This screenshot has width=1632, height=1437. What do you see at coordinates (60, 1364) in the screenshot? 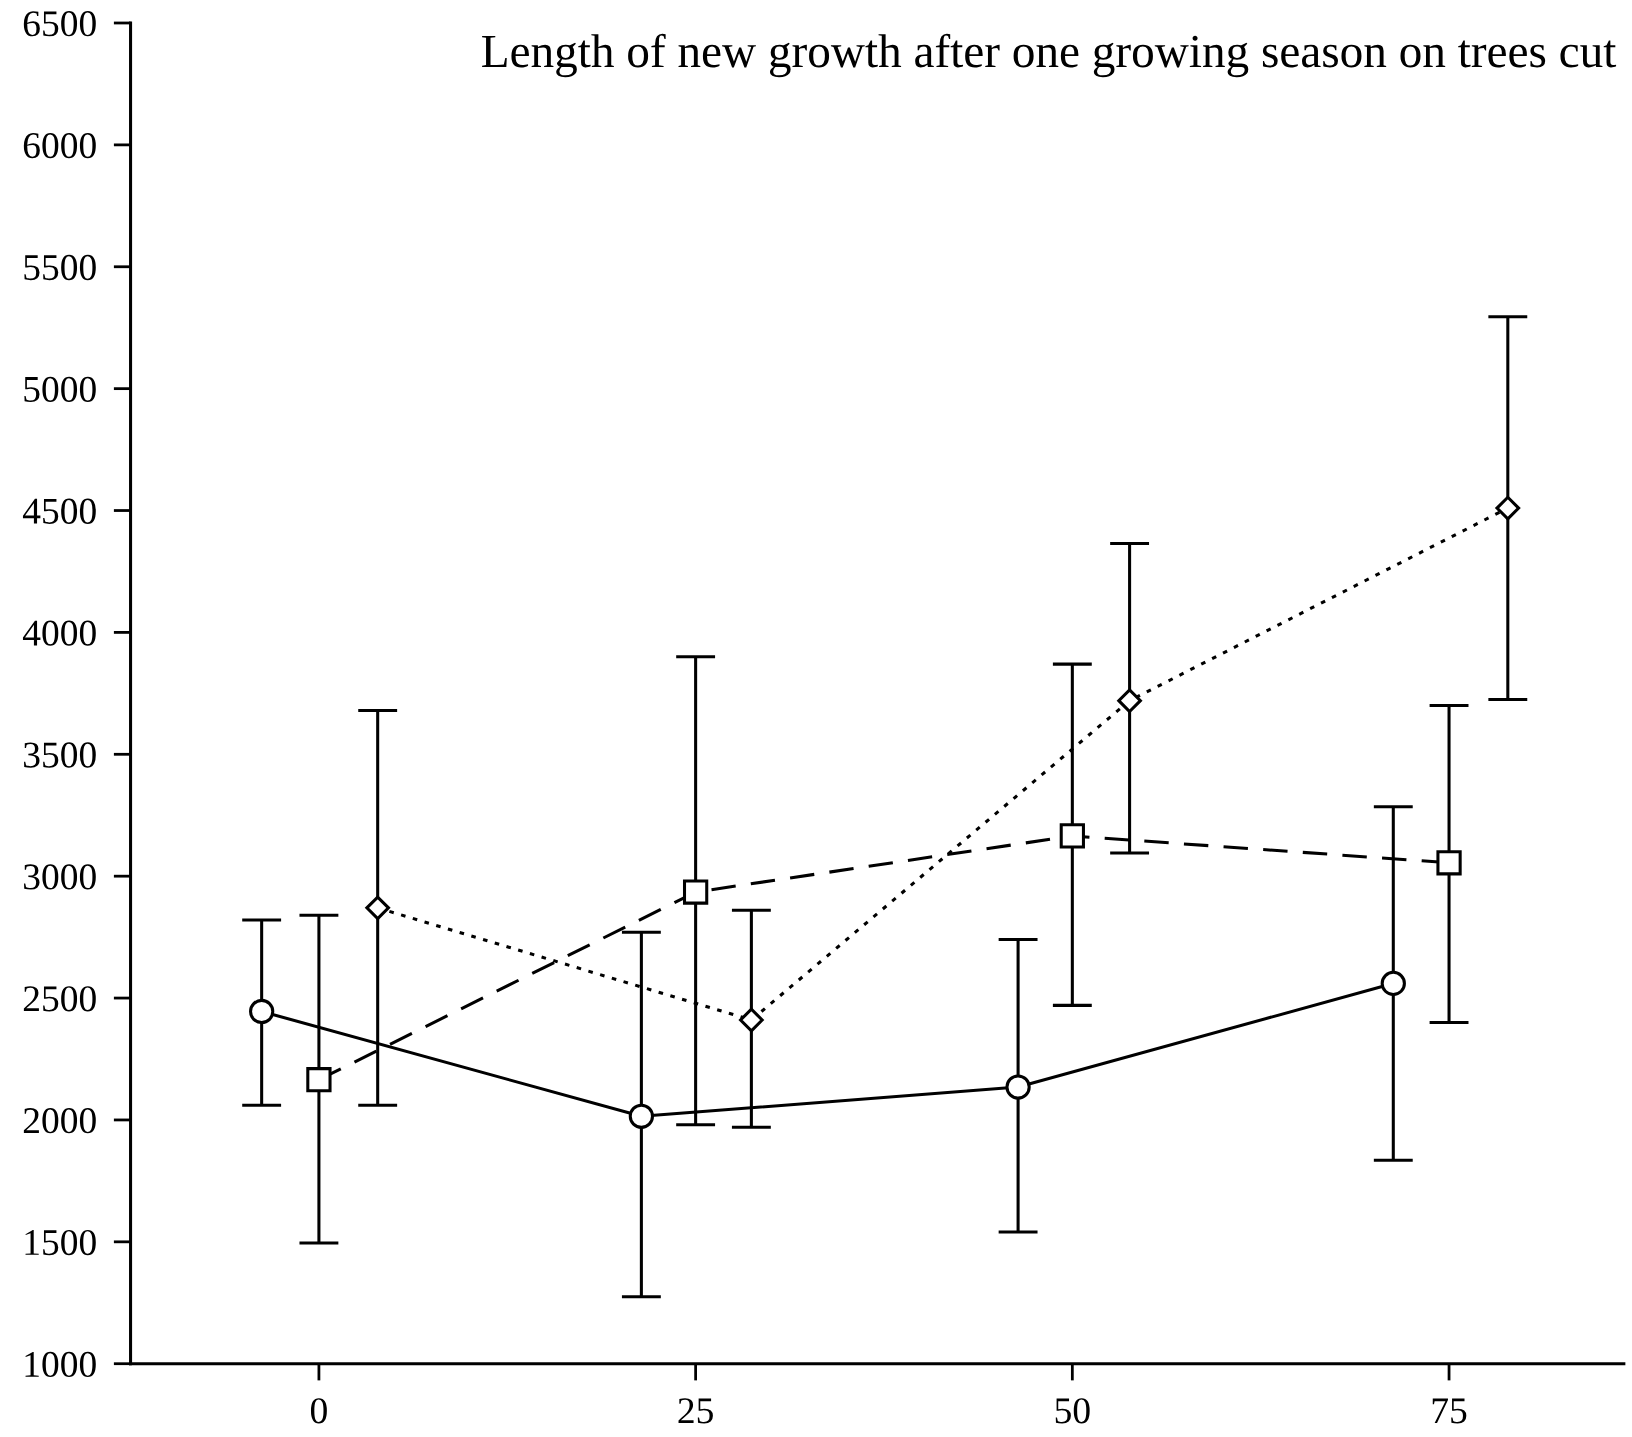
I see `y-tick-label: 1000` at bounding box center [60, 1364].